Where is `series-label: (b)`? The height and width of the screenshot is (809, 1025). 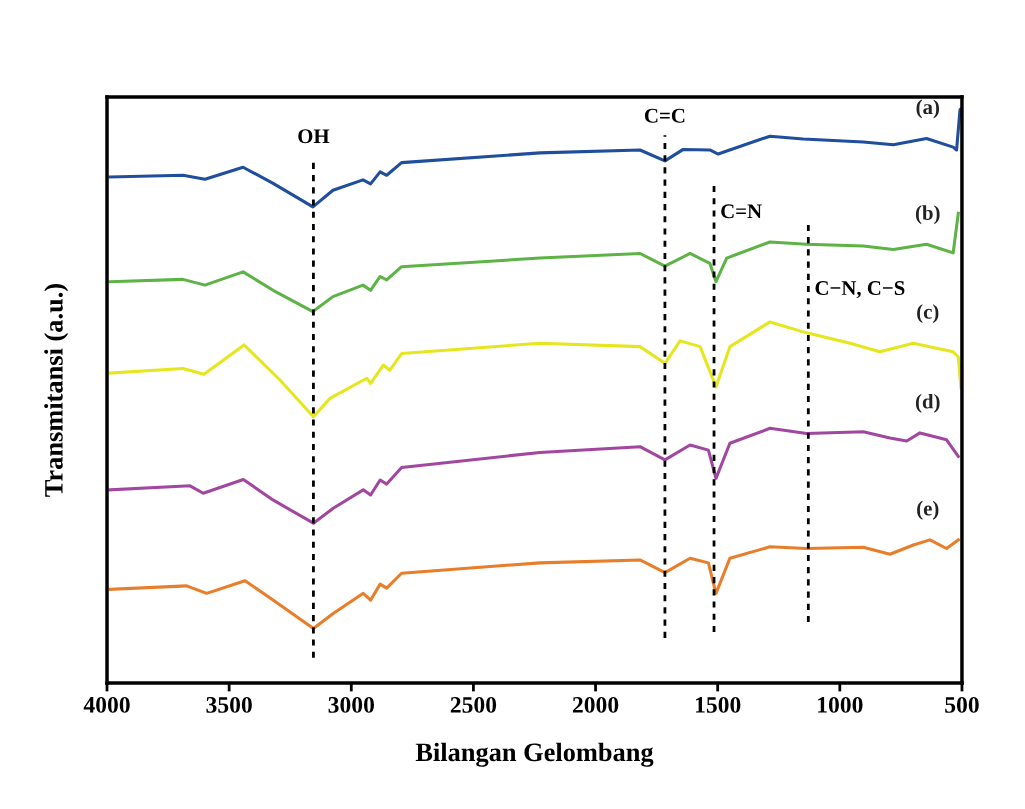 series-label: (b) is located at coordinates (927, 215).